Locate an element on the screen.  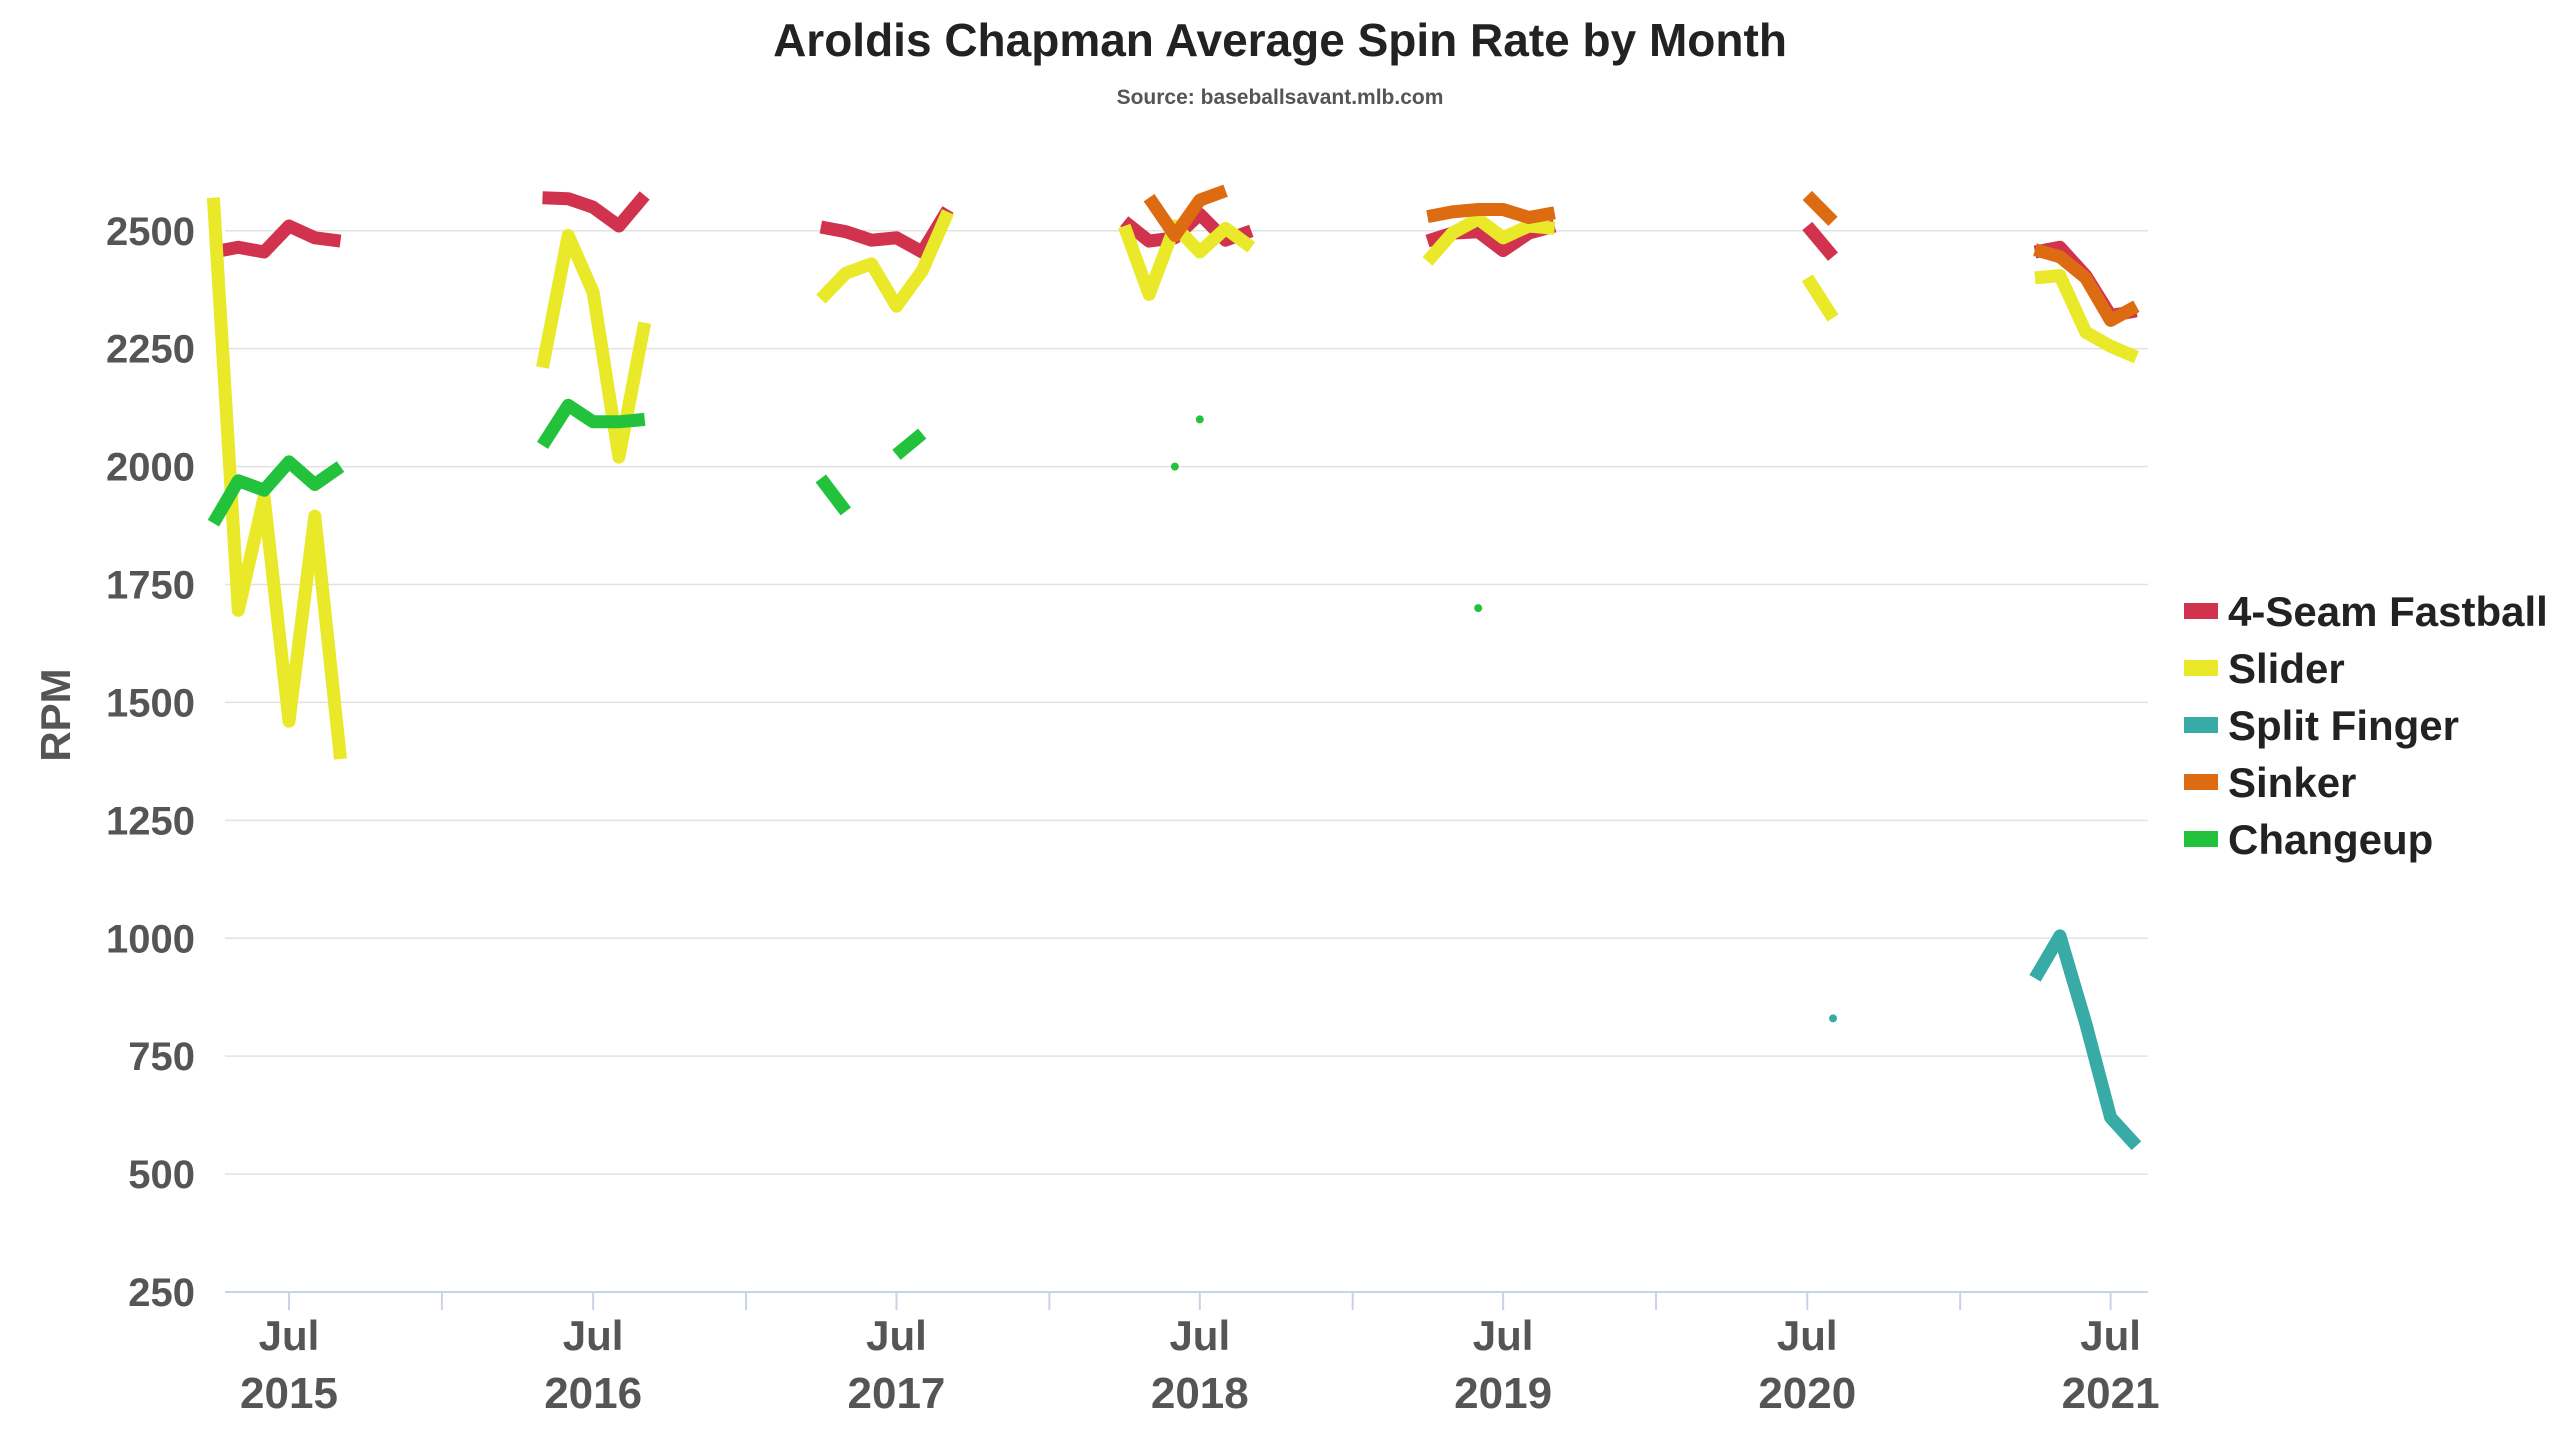
x-tick-year-label: 2019 is located at coordinates (1503, 1393).